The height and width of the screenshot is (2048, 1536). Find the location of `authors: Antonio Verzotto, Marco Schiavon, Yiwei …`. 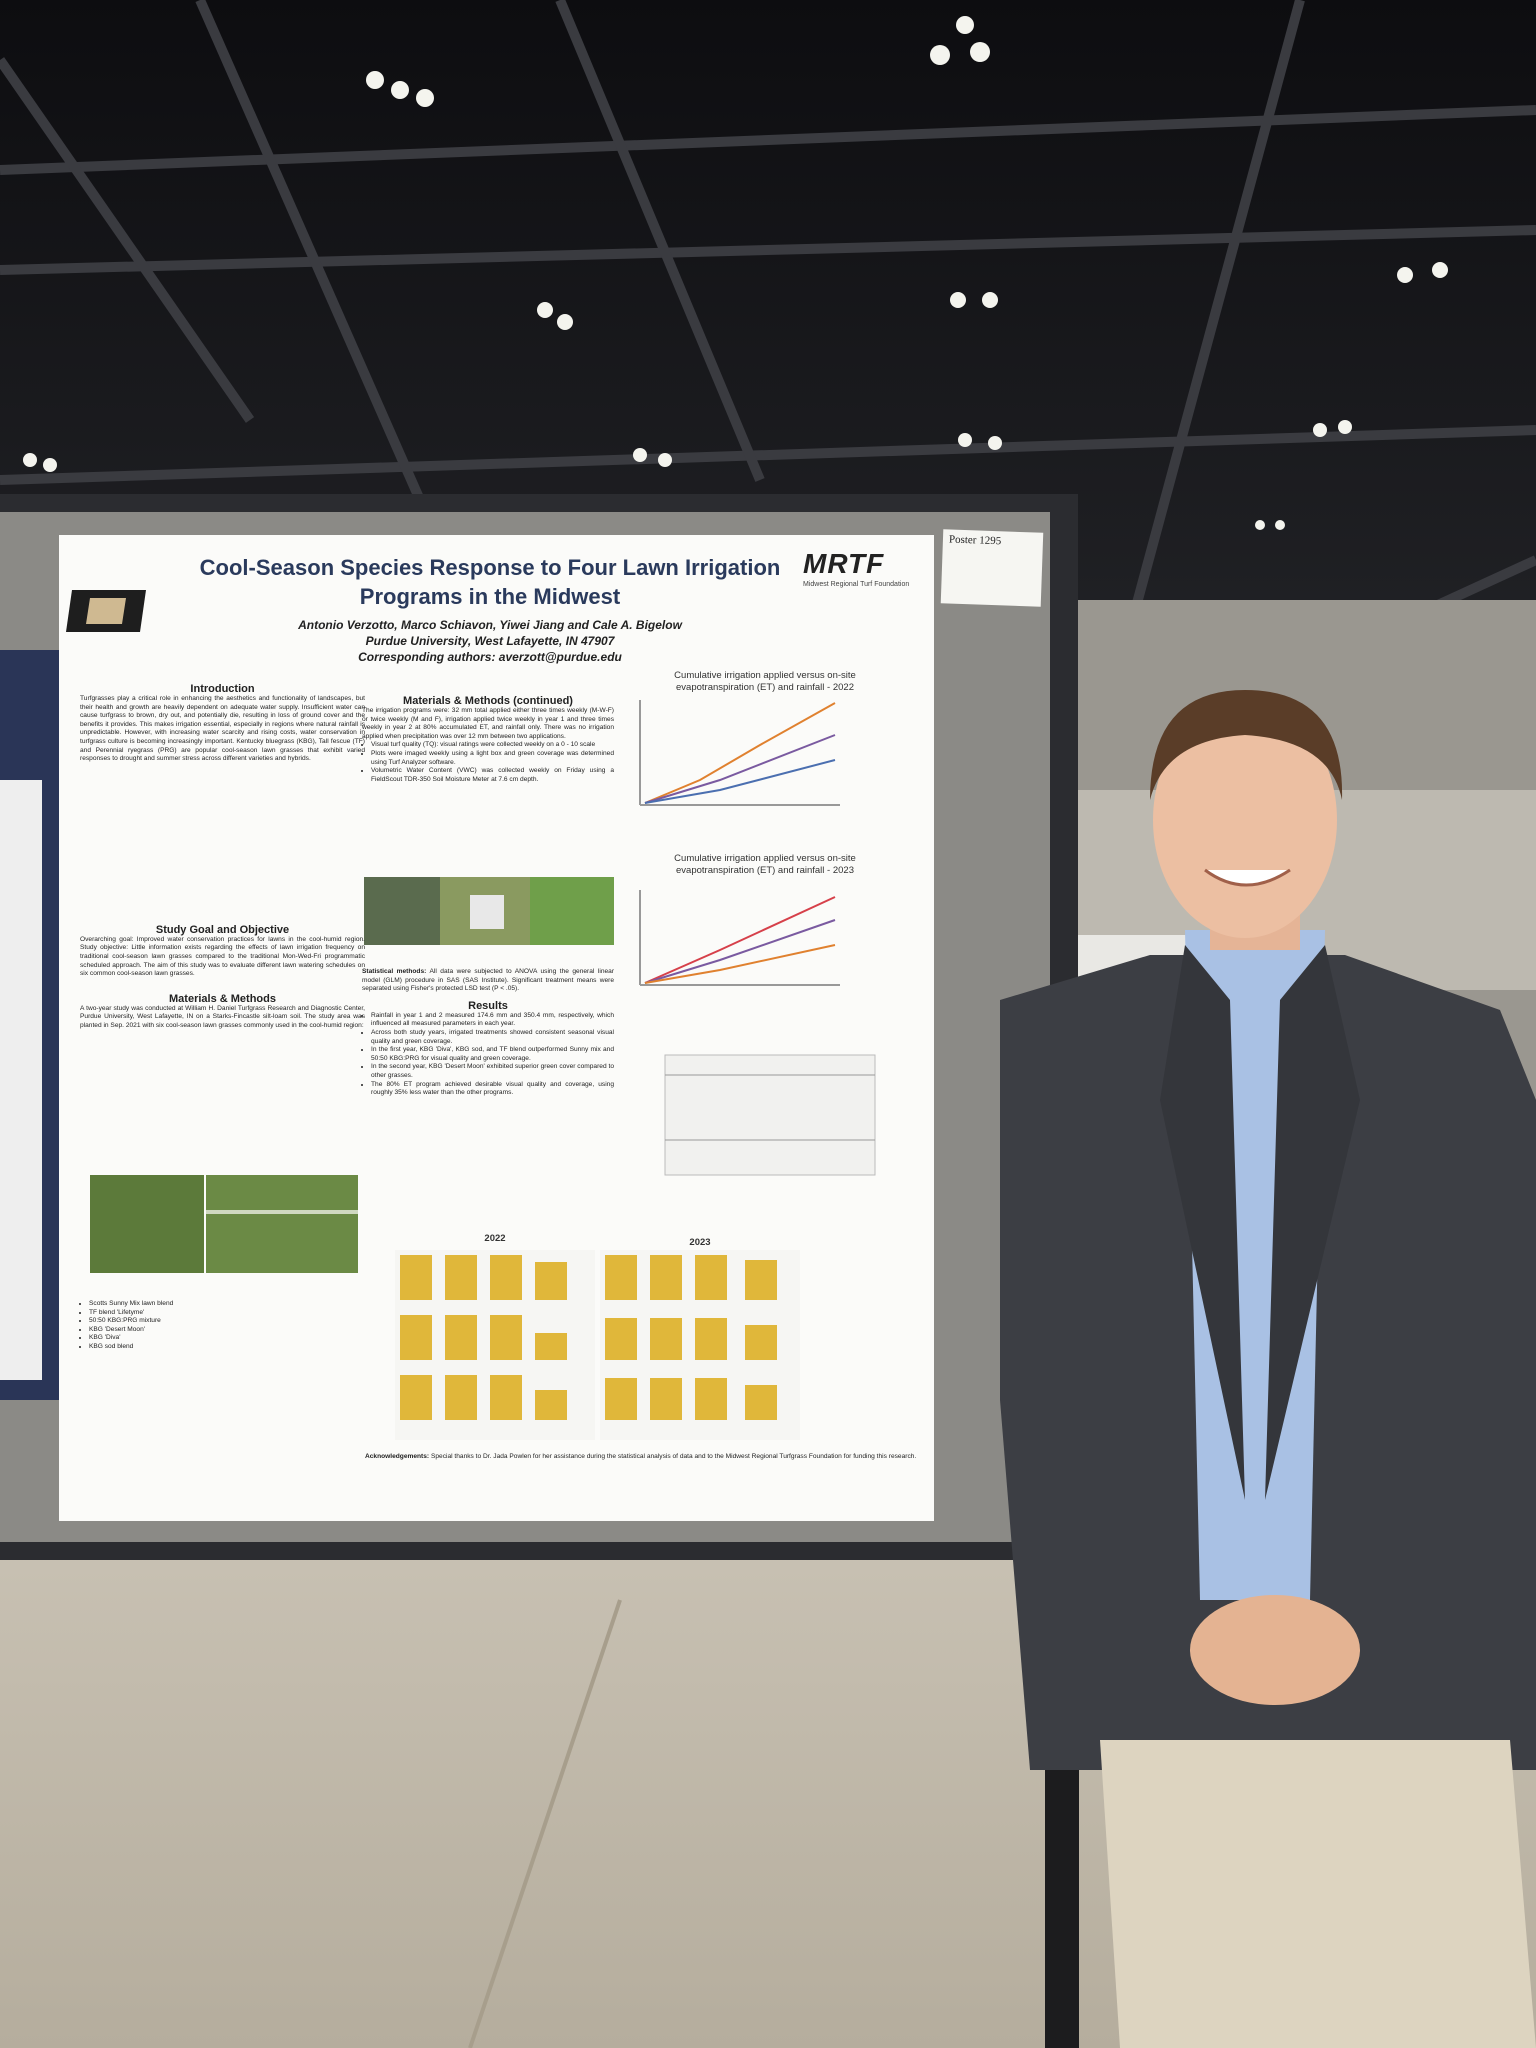

authors: Antonio Verzotto, Marco Schiavon, Yiwei … is located at coordinates (490, 625).